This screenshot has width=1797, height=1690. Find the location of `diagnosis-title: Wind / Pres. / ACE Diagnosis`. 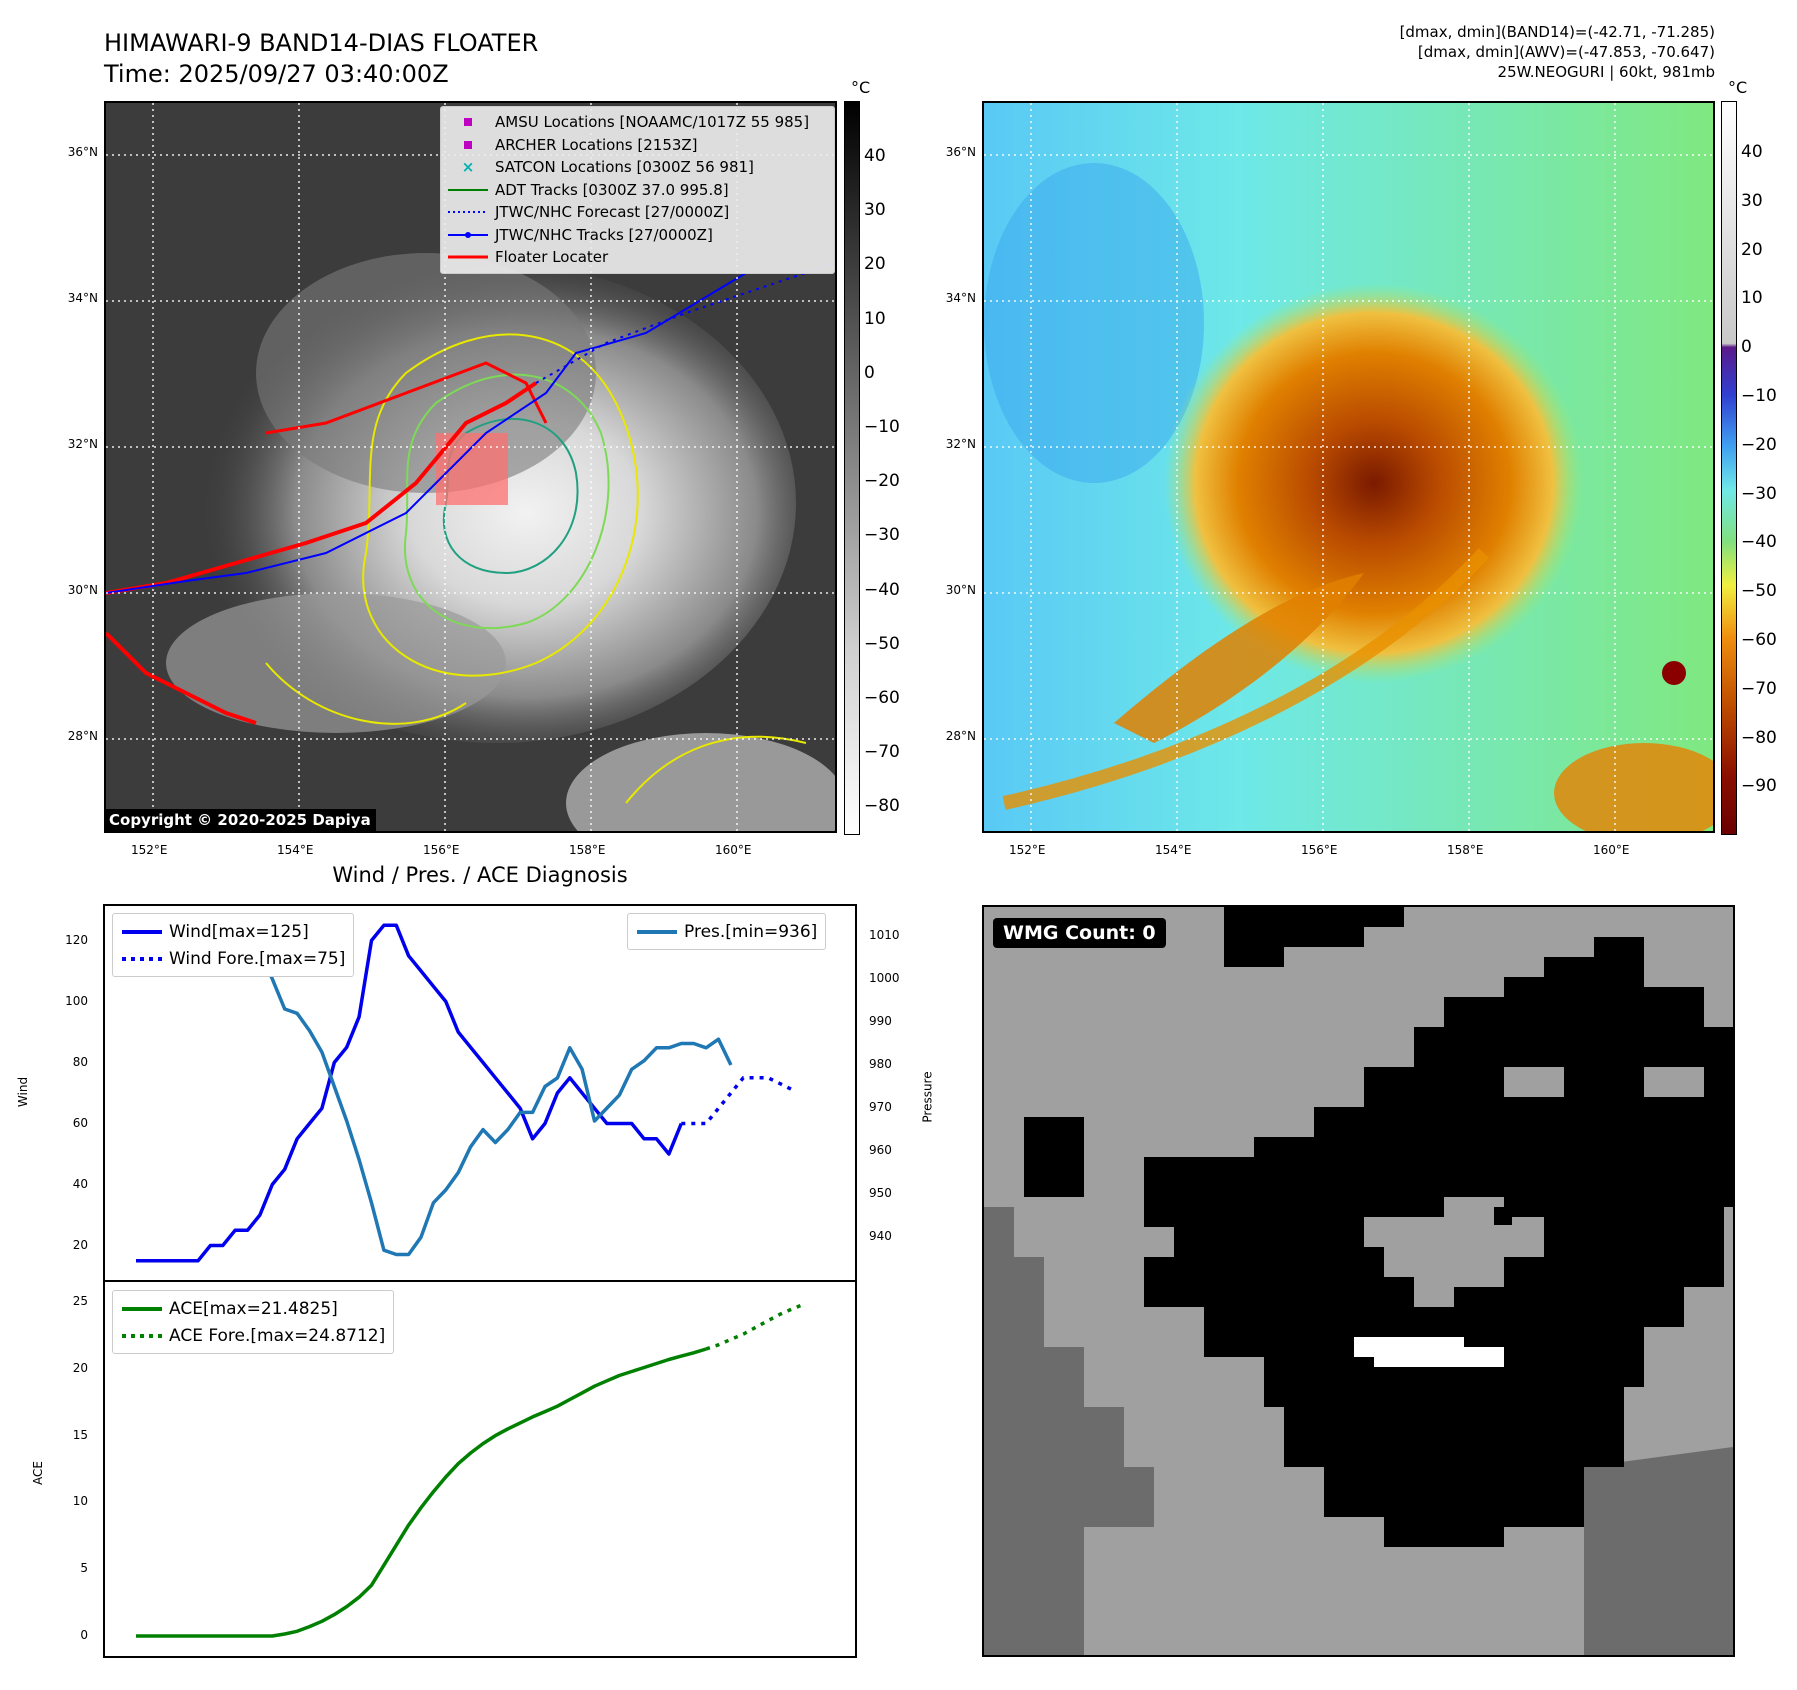

diagnosis-title: Wind / Pres. / ACE Diagnosis is located at coordinates (480, 875).